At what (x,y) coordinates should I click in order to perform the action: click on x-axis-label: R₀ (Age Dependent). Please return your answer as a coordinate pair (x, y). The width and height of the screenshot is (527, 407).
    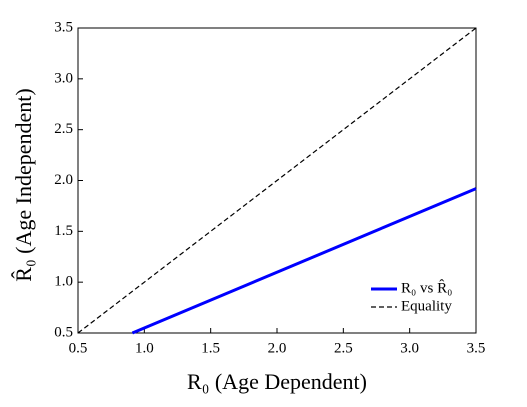
    Looking at the image, I should click on (277, 381).